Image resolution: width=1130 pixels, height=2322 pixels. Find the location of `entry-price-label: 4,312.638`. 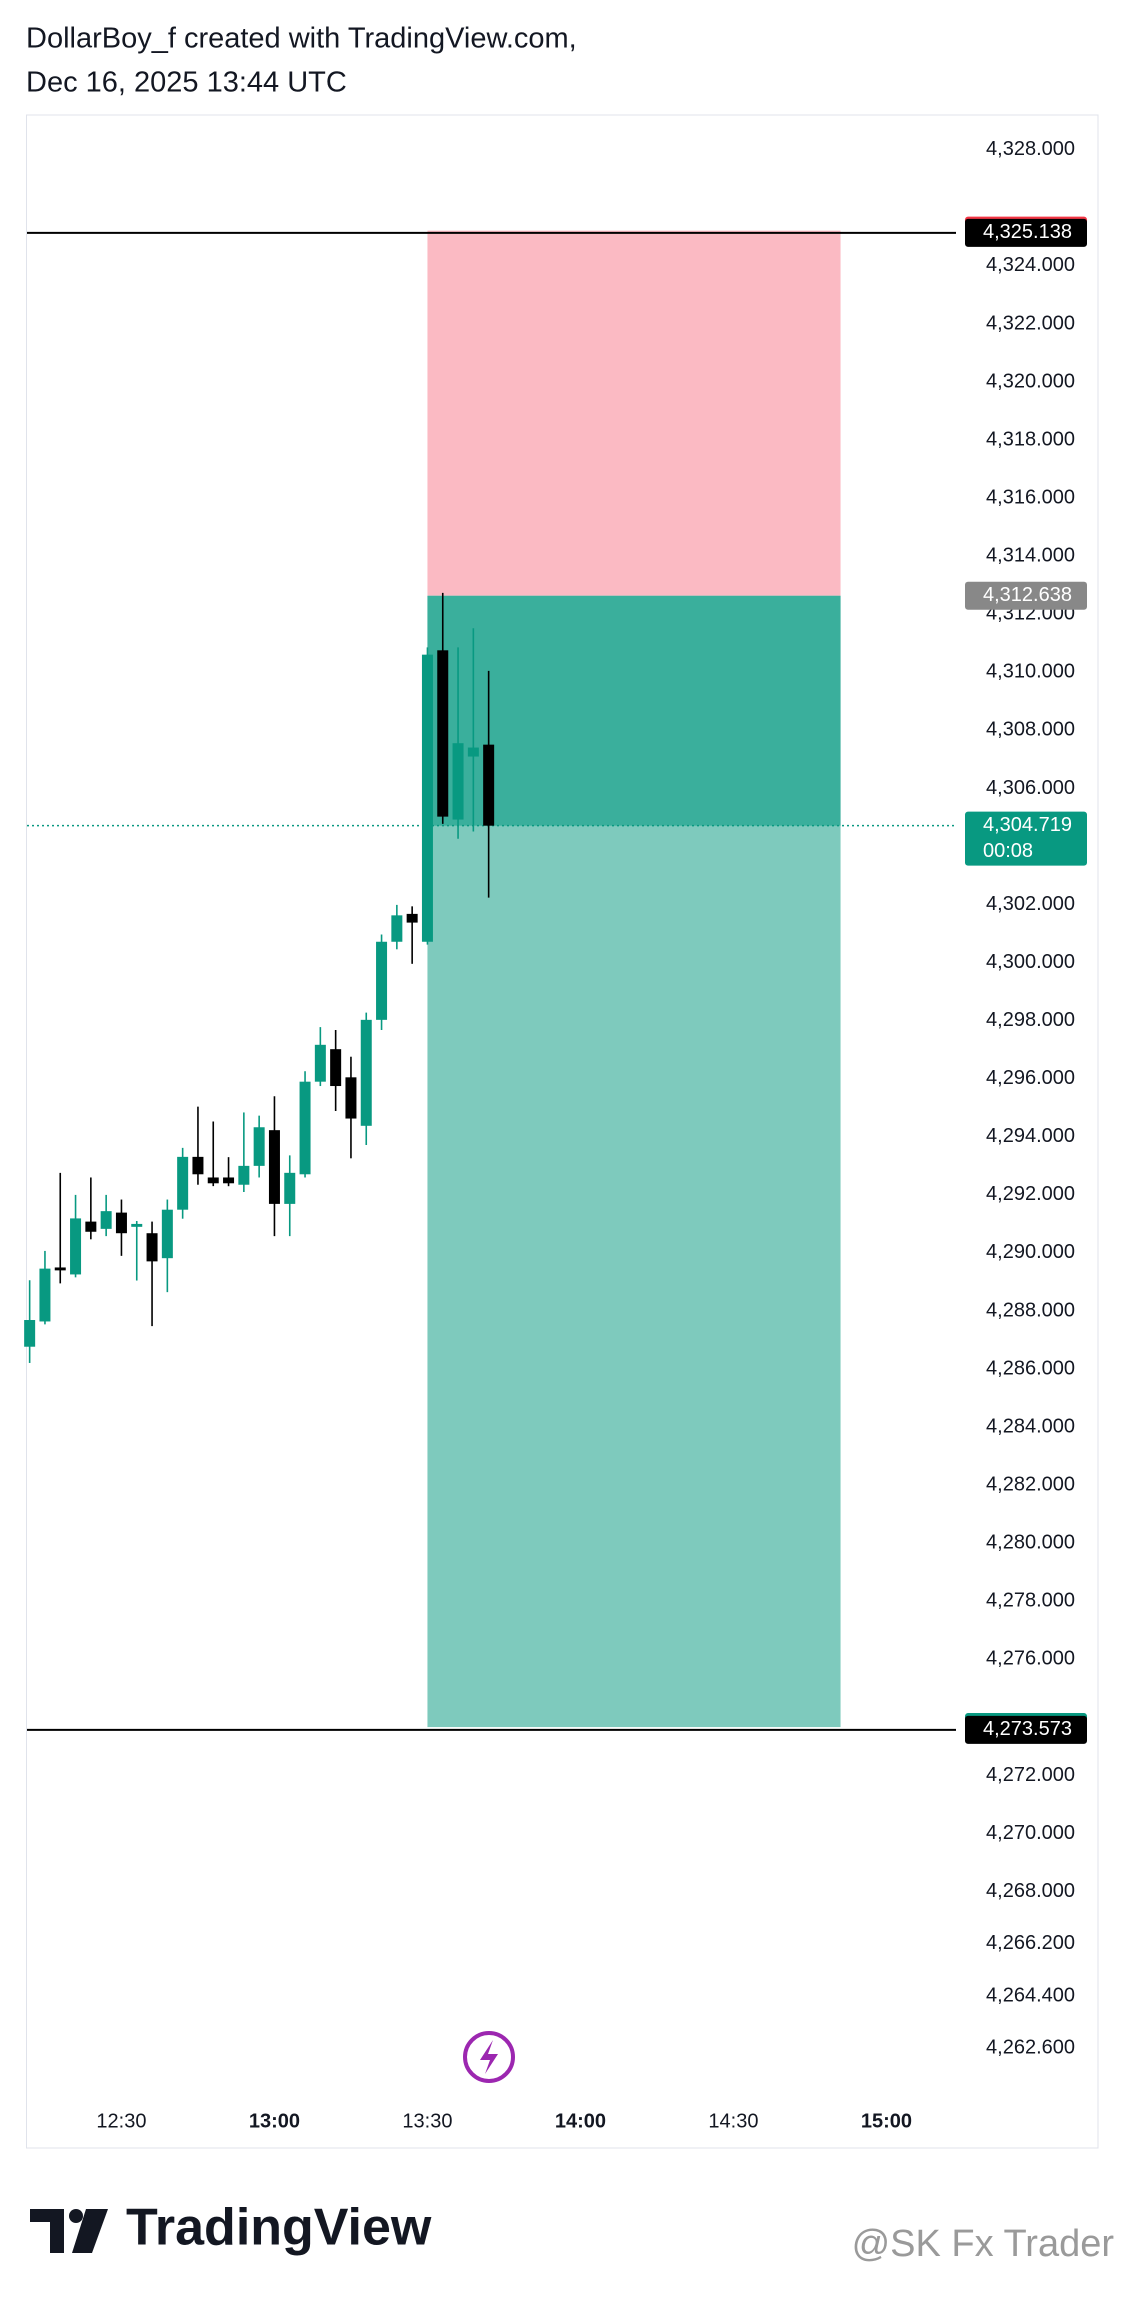

entry-price-label: 4,312.638 is located at coordinates (1027, 595).